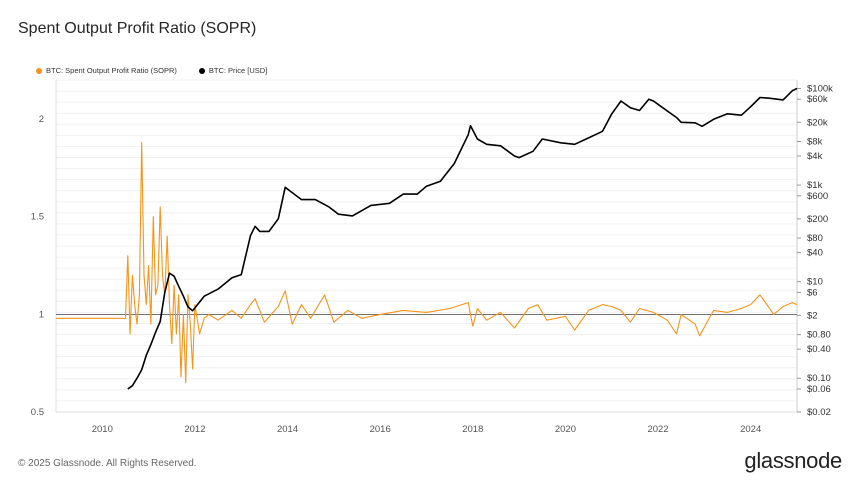  I want to click on y-right-tick-label: $6, so click(812, 292).